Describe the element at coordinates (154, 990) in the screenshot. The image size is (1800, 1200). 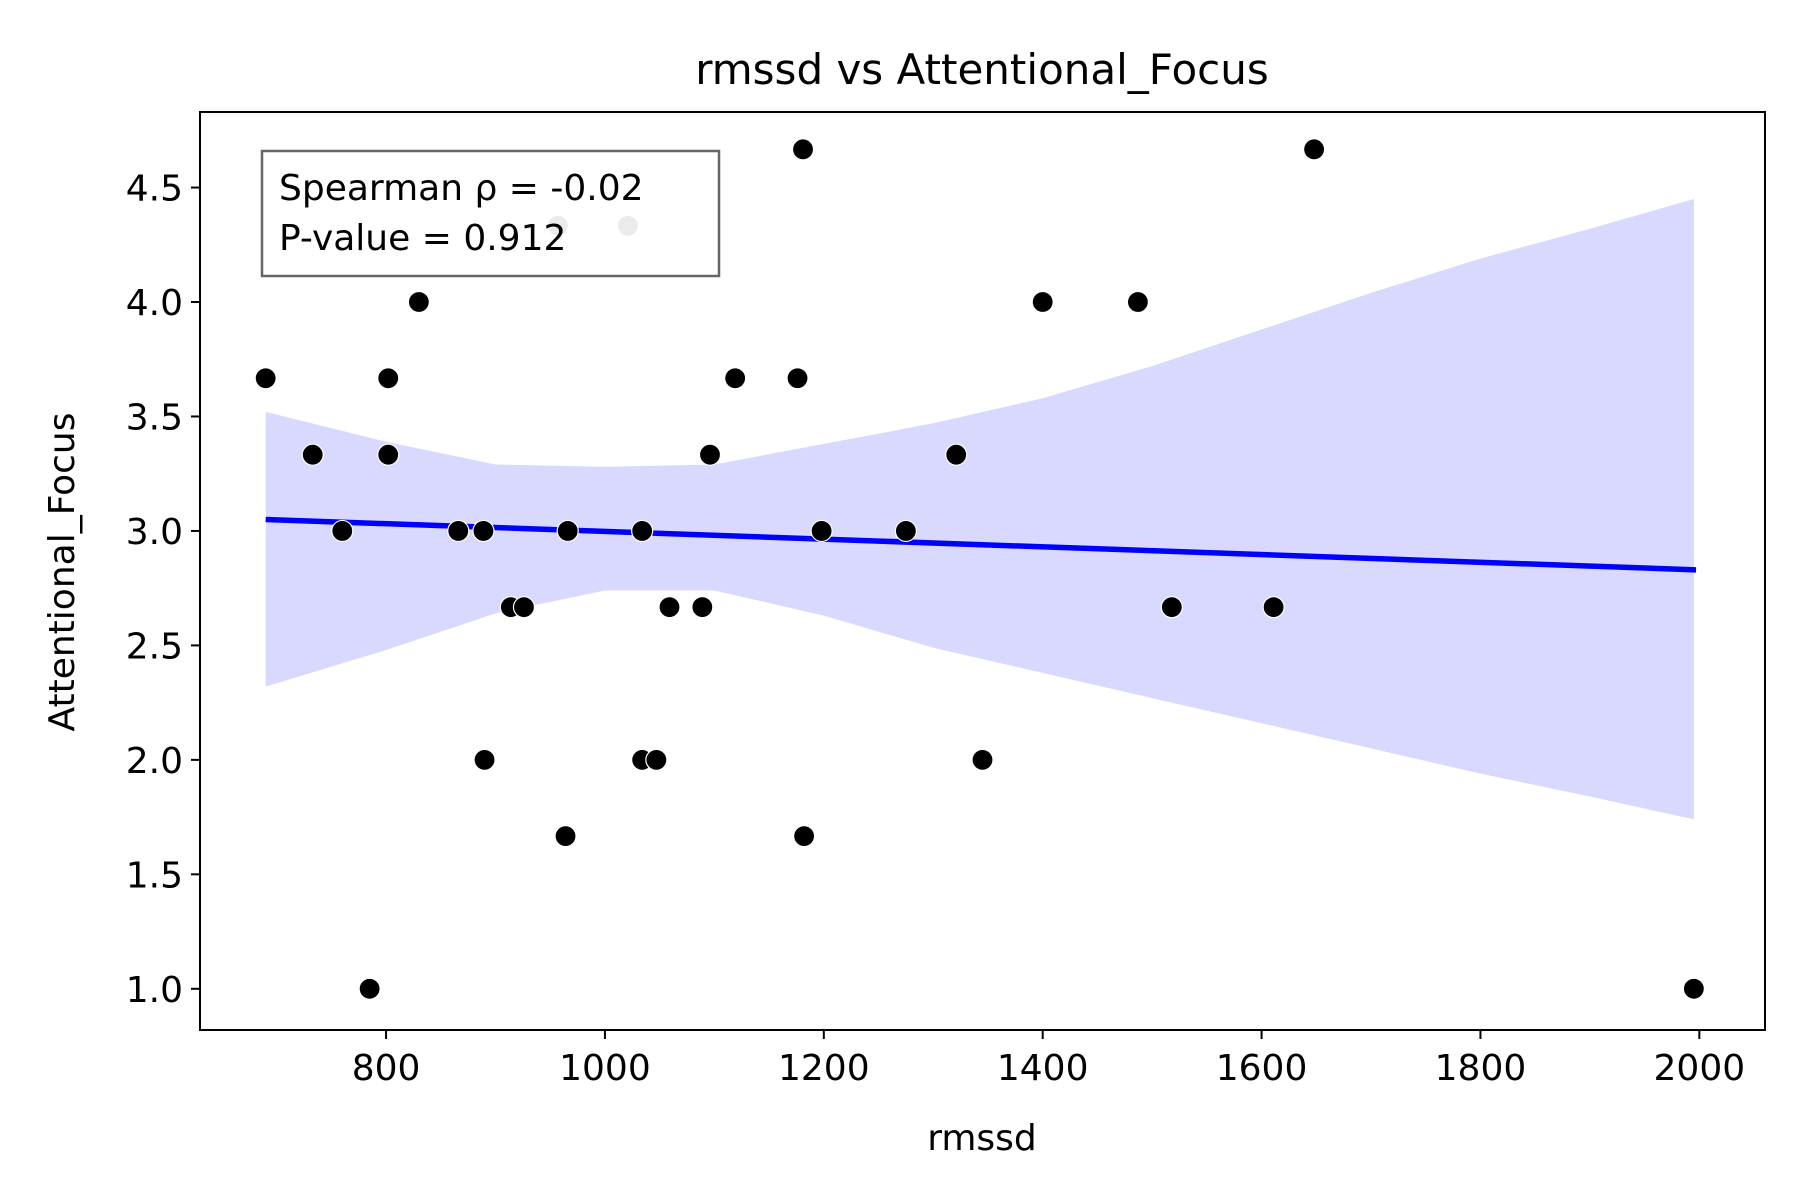
I see `y-tick-label: 1.0` at that location.